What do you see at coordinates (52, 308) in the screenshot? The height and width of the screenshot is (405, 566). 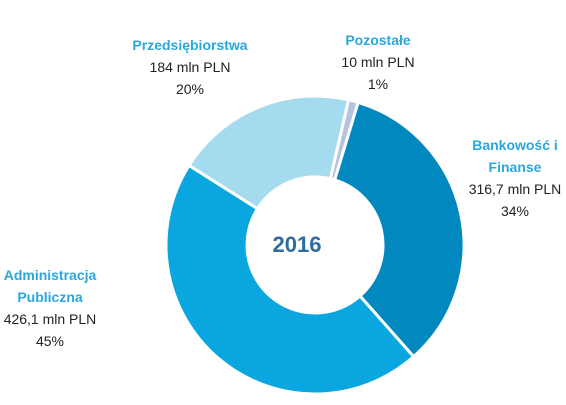 I see `slice-label: Administracja Publiczna 426,1 mln PLN 45%` at bounding box center [52, 308].